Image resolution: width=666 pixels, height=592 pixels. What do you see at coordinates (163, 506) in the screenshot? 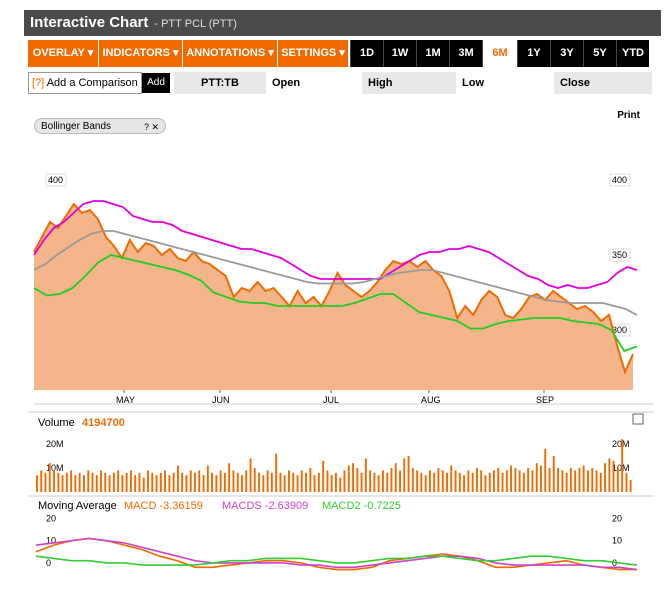
I see `macd-legend-macd: MACD -3.36159` at bounding box center [163, 506].